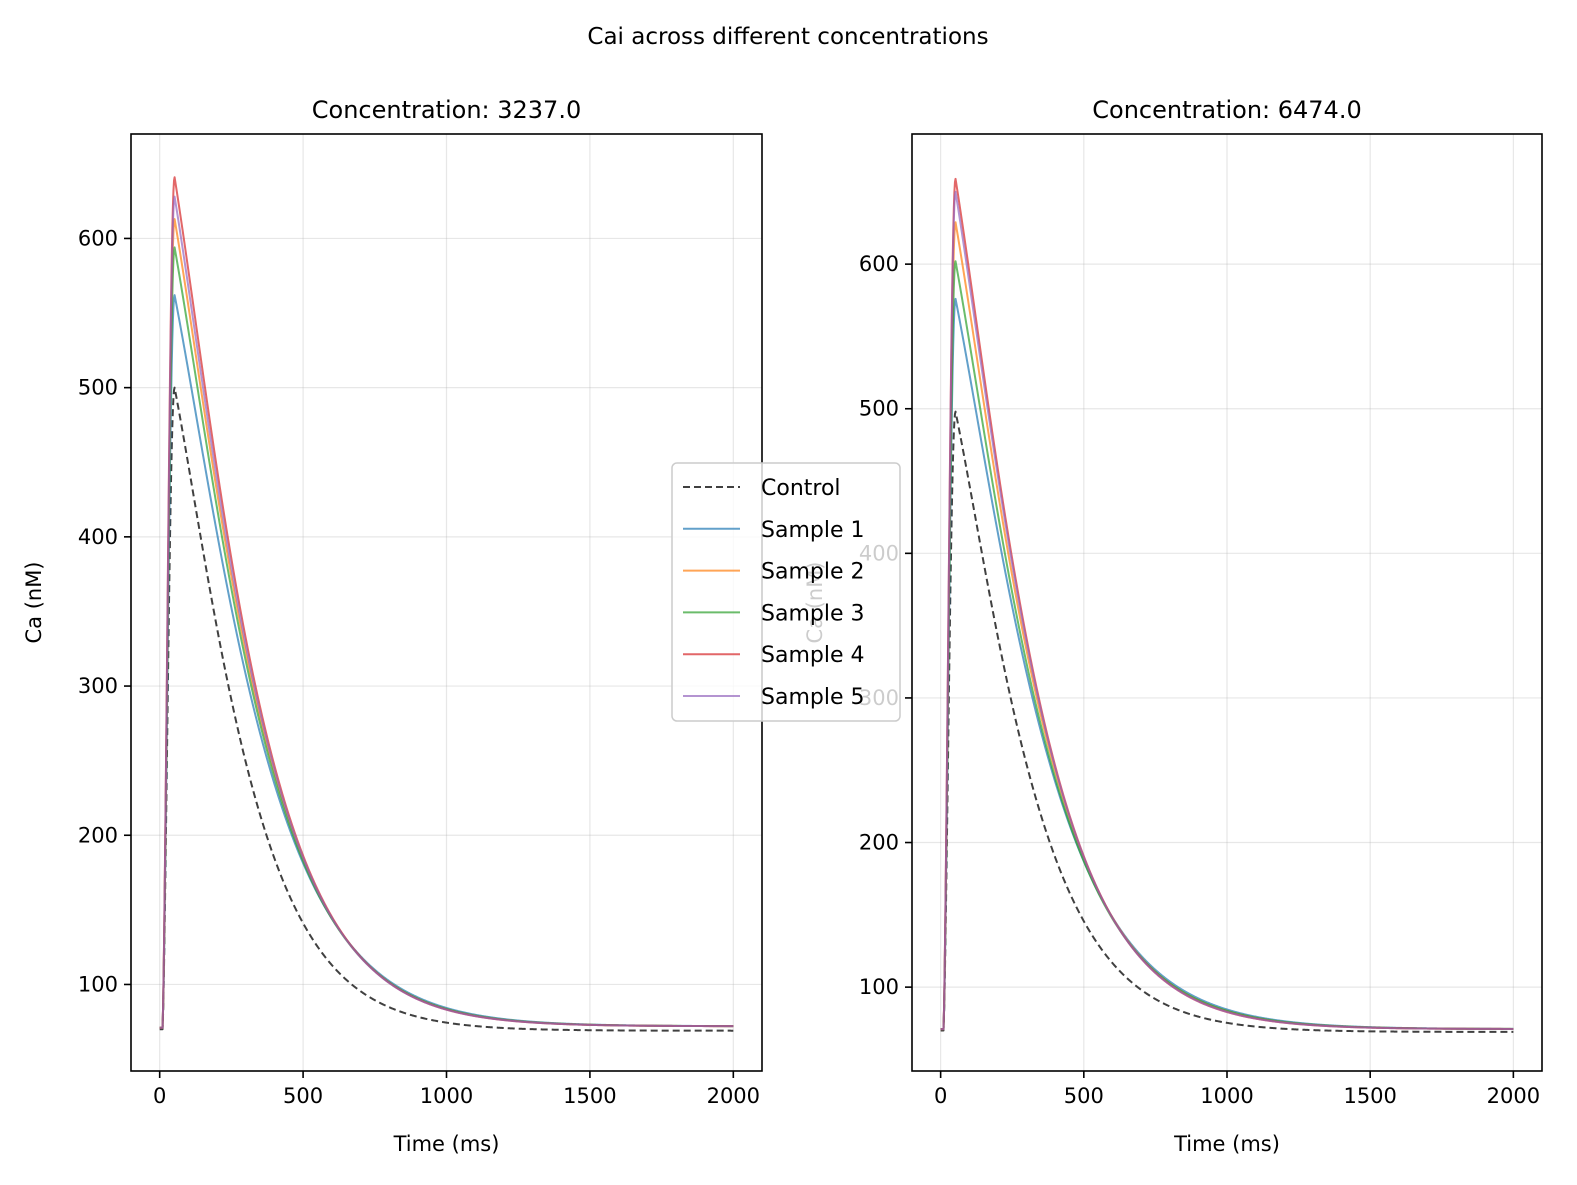 Image resolution: width=1577 pixels, height=1185 pixels. What do you see at coordinates (446, 110) in the screenshot?
I see `subplot-title: Concentration: 3237.0` at bounding box center [446, 110].